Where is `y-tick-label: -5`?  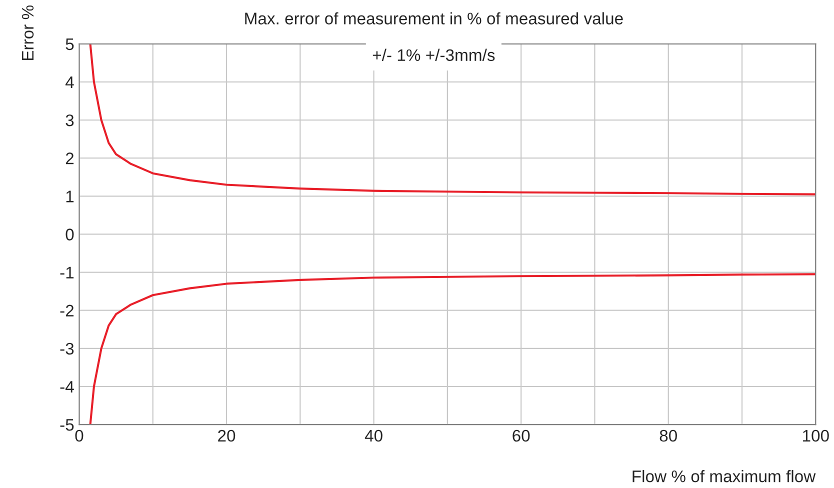
y-tick-label: -5 is located at coordinates (67, 425).